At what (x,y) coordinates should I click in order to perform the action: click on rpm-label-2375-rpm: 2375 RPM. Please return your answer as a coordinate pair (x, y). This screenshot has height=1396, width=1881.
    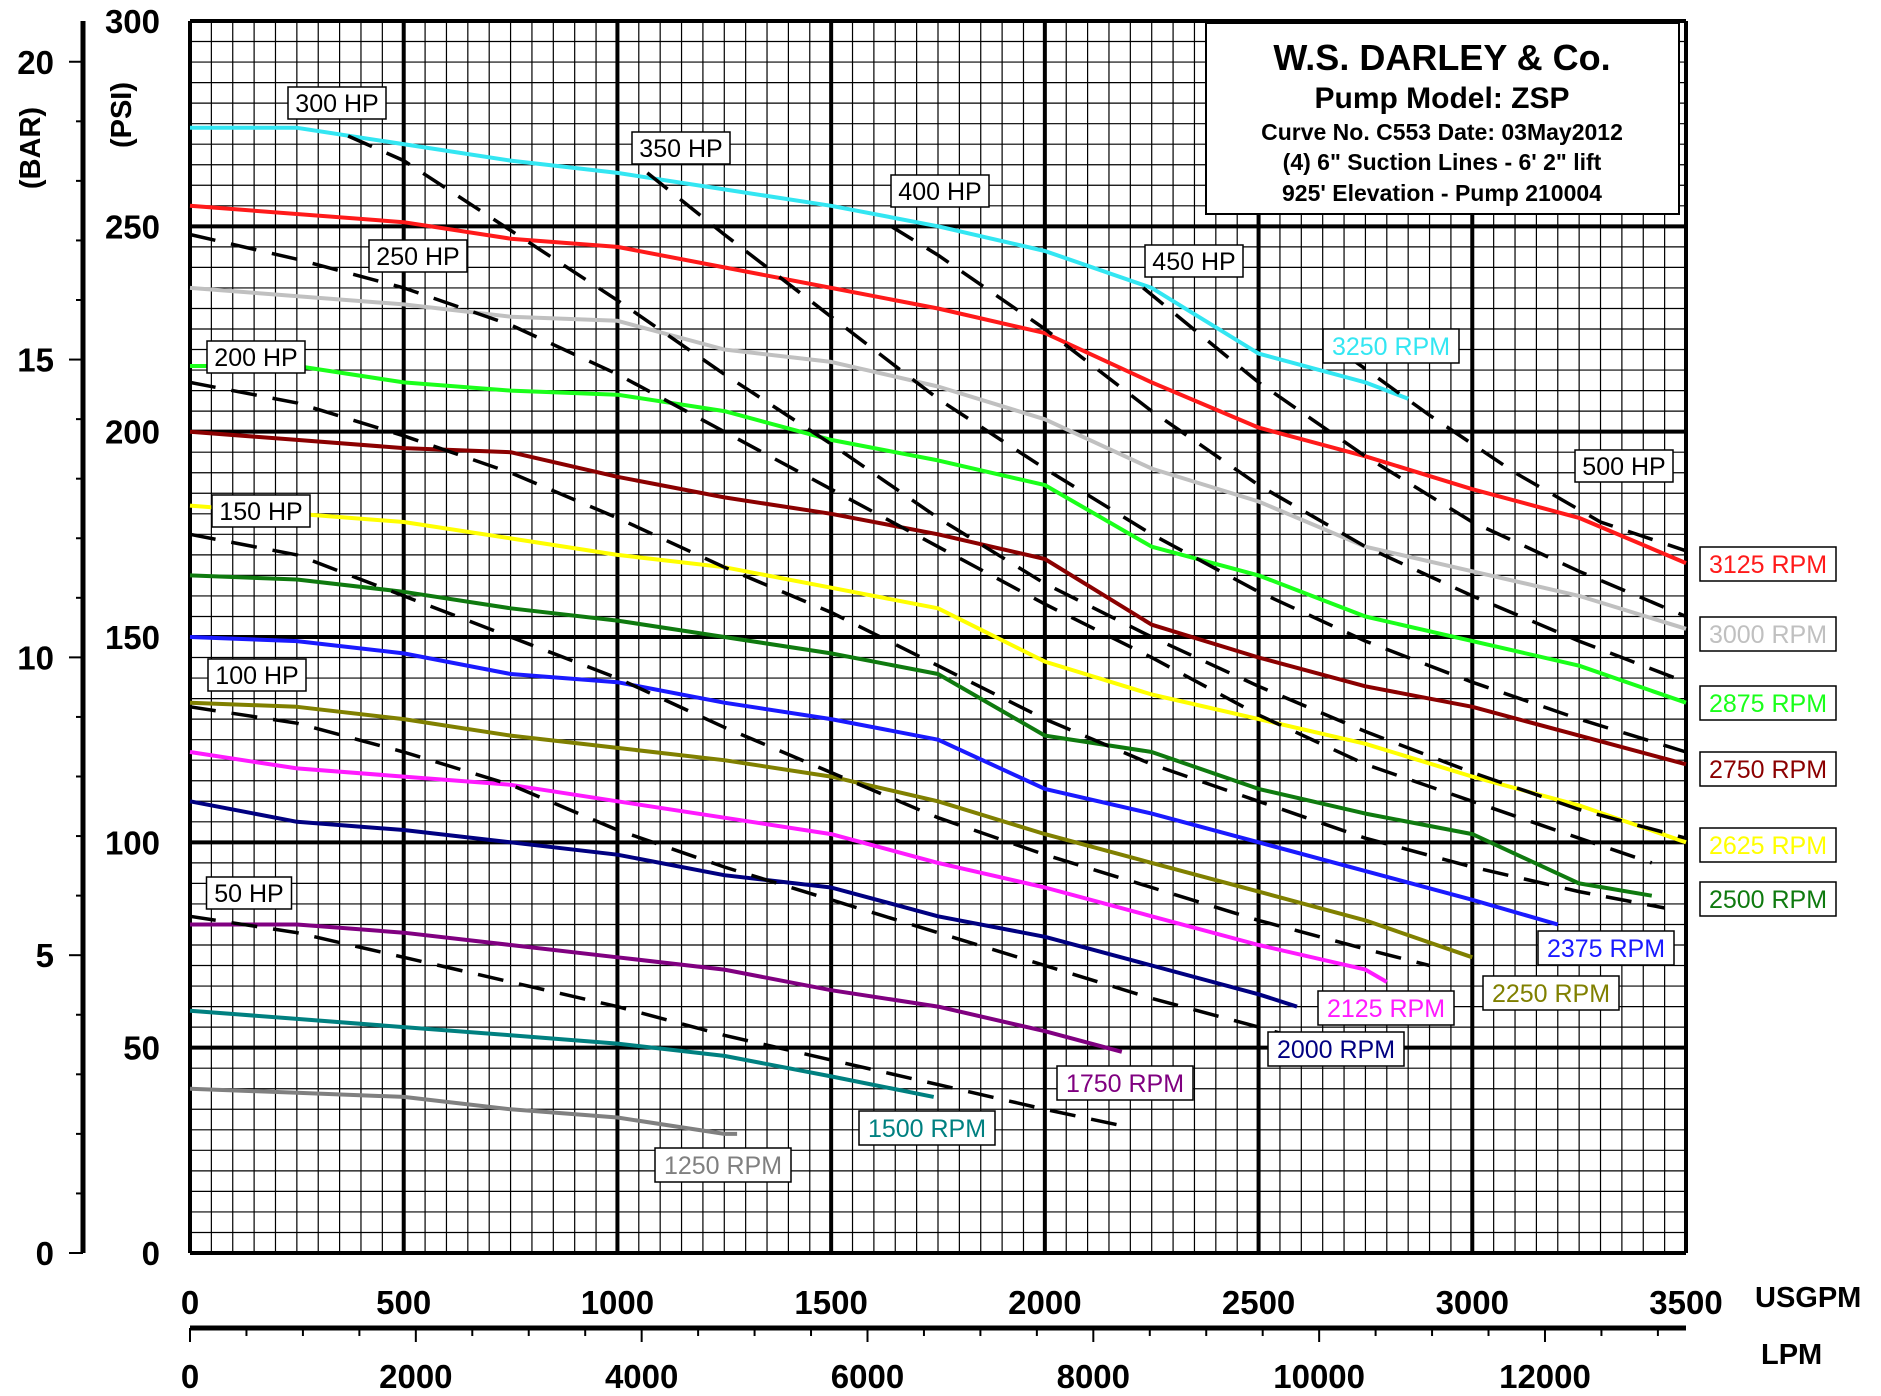
    Looking at the image, I should click on (1606, 948).